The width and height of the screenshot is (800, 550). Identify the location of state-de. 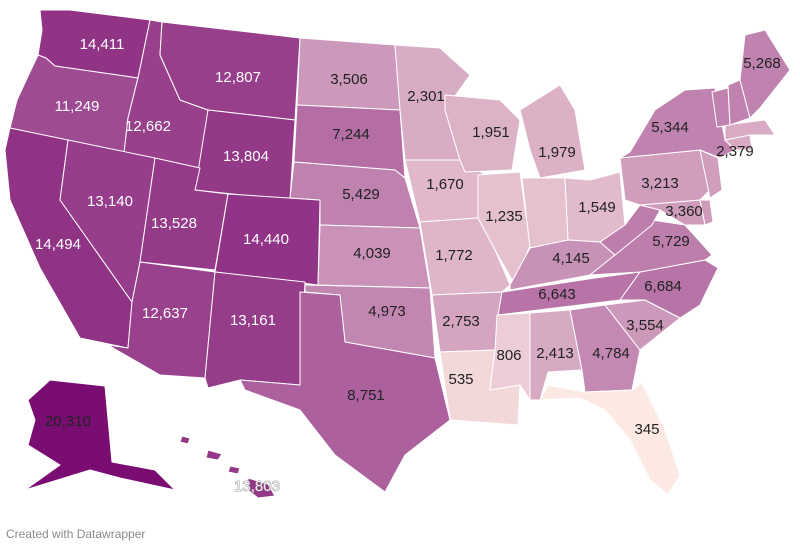
(706, 212).